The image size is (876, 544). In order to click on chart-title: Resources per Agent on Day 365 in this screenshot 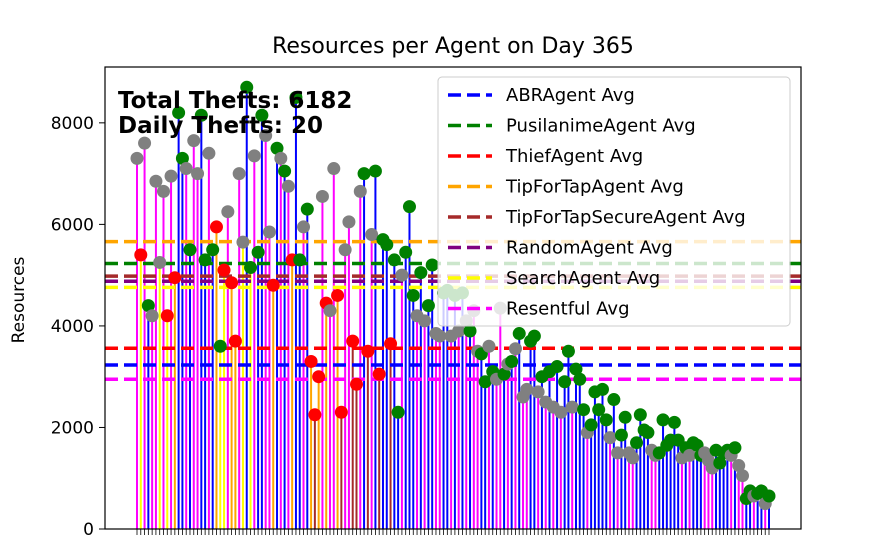, I will do `click(453, 46)`.